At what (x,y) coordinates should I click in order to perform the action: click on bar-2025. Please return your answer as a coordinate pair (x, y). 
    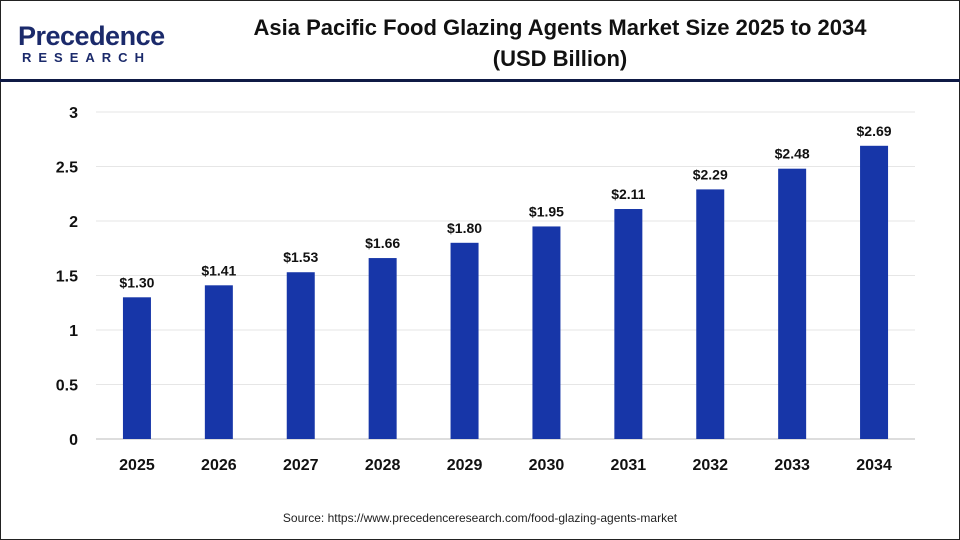
    Looking at the image, I should click on (136, 368).